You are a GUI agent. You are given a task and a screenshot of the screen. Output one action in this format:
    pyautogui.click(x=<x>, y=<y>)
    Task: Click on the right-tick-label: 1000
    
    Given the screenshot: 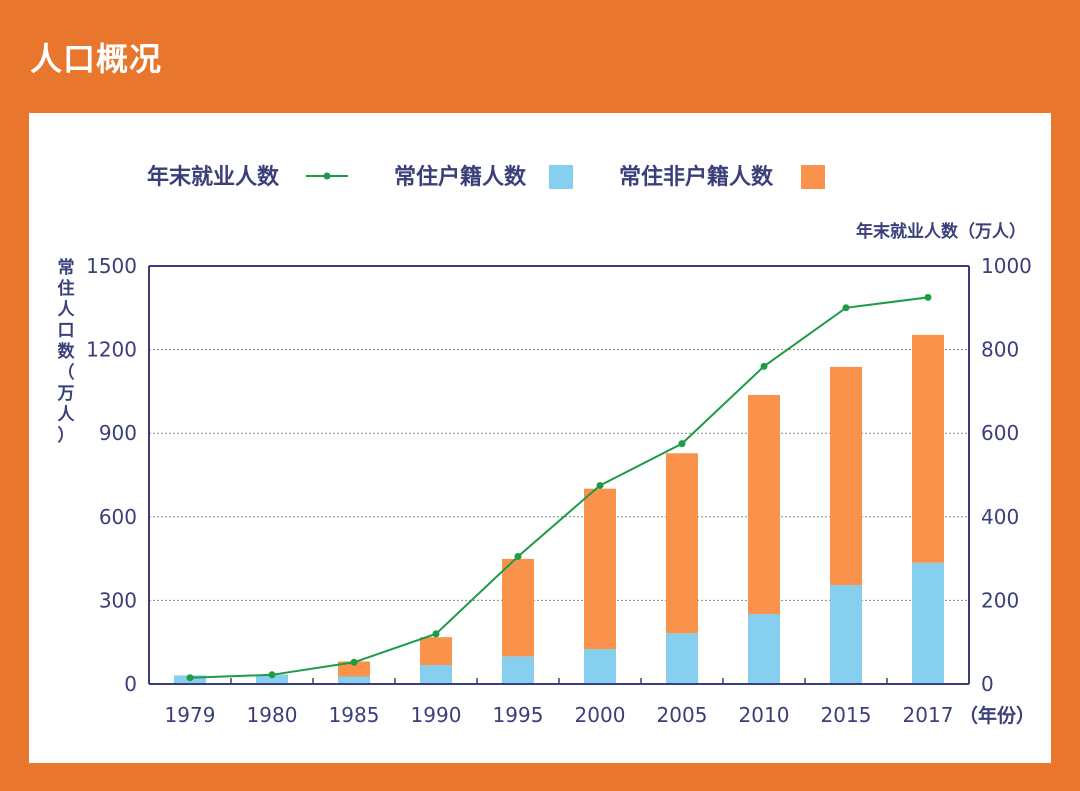 What is the action you would take?
    pyautogui.click(x=1006, y=266)
    